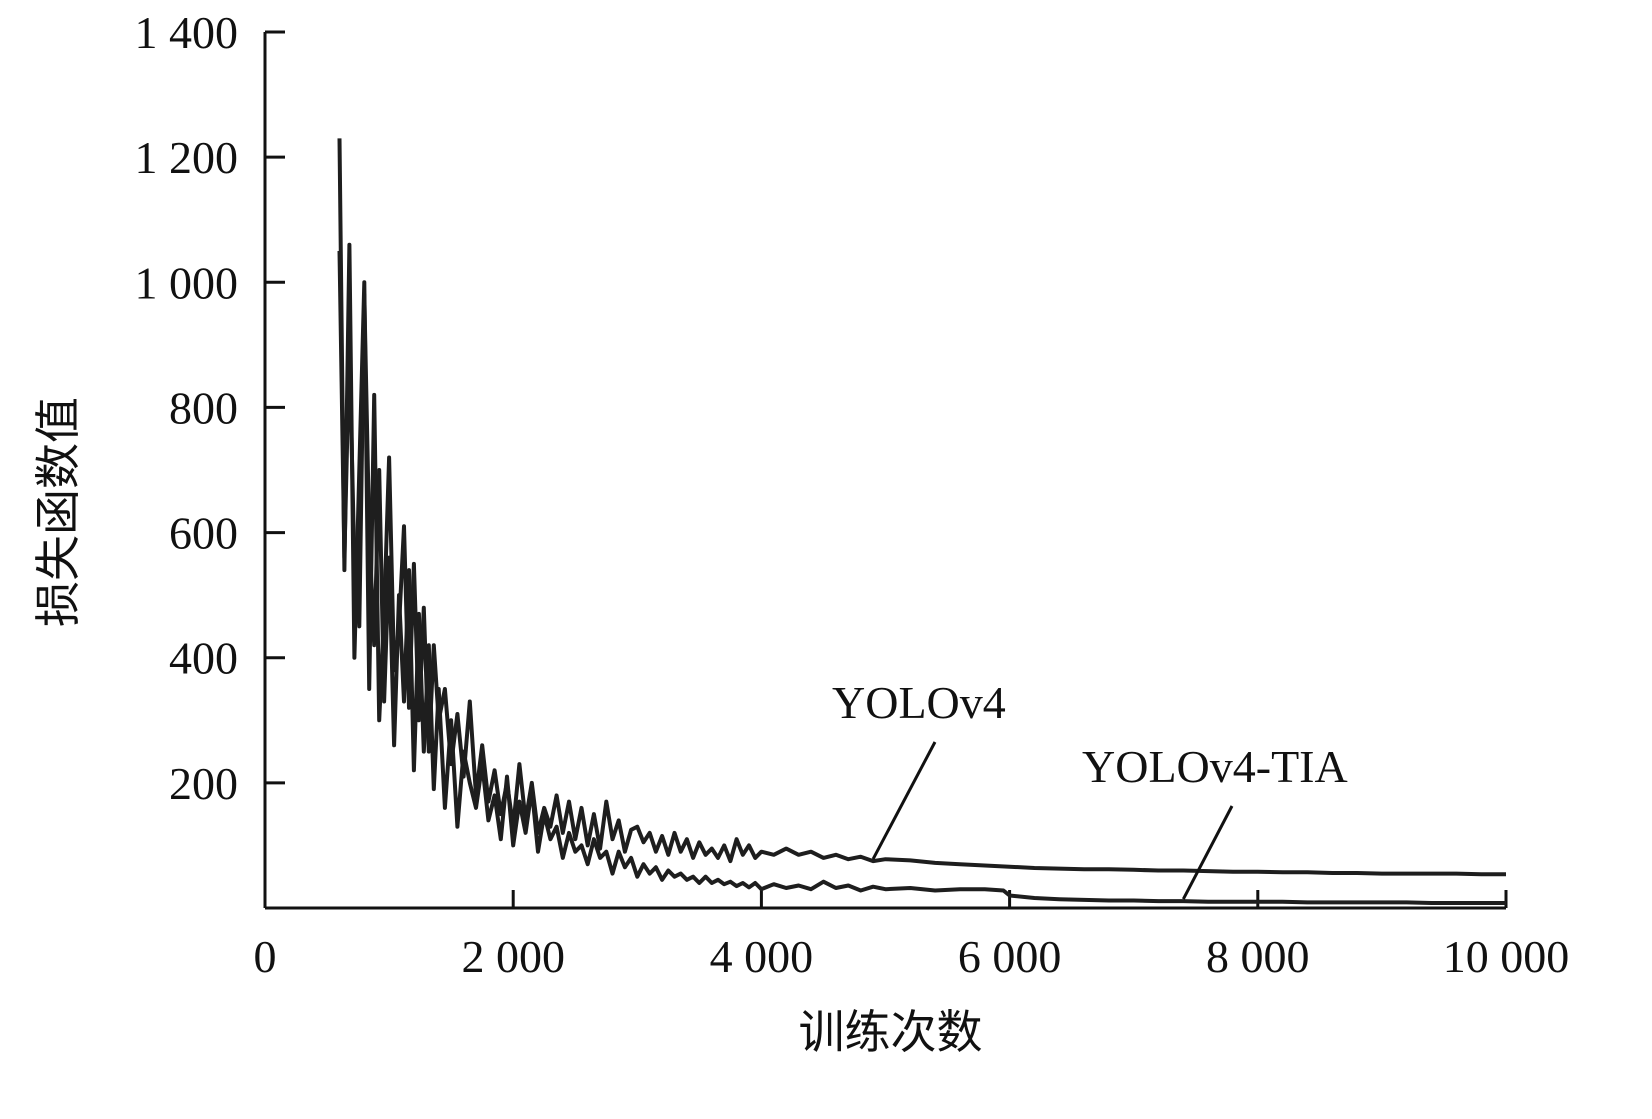 The height and width of the screenshot is (1119, 1652). Describe the element at coordinates (912, 936) in the screenshot. I see `x-ticks: 0 2 000 4 000 6 000 8 000 10 000` at that location.